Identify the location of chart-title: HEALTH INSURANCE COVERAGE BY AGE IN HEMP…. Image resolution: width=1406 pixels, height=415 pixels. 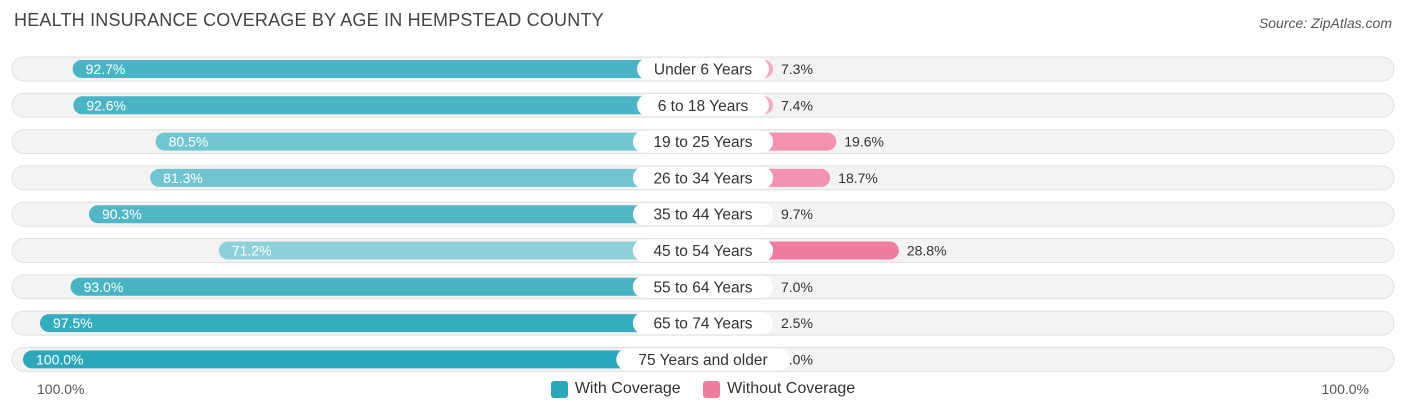
(309, 20).